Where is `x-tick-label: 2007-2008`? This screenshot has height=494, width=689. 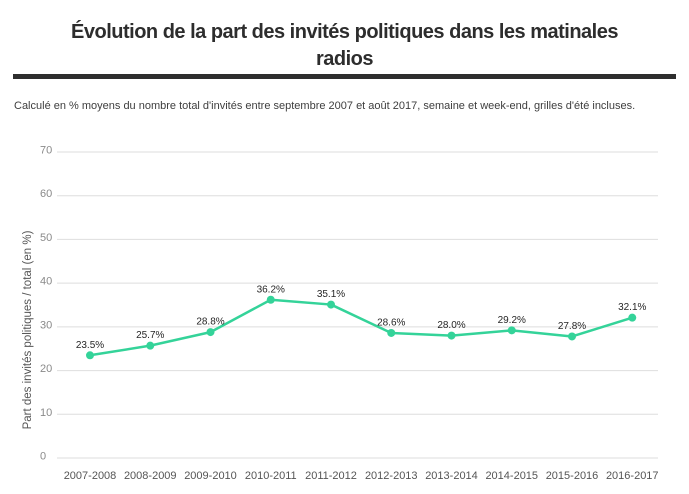 x-tick-label: 2007-2008 is located at coordinates (90, 476).